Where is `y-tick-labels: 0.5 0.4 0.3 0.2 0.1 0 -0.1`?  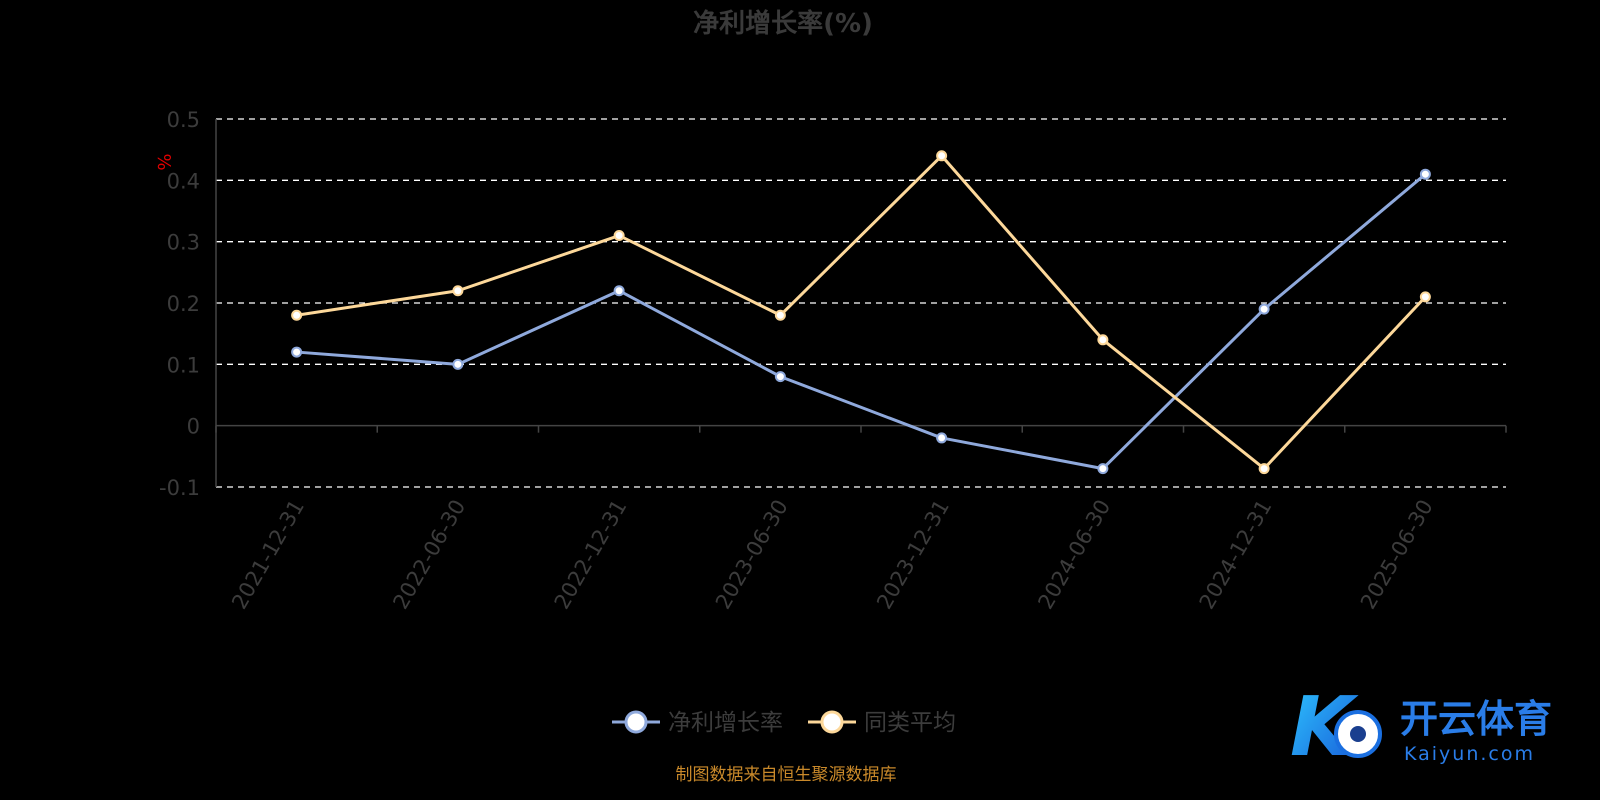 y-tick-labels: 0.5 0.4 0.3 0.2 0.1 0 -0.1 is located at coordinates (179, 304).